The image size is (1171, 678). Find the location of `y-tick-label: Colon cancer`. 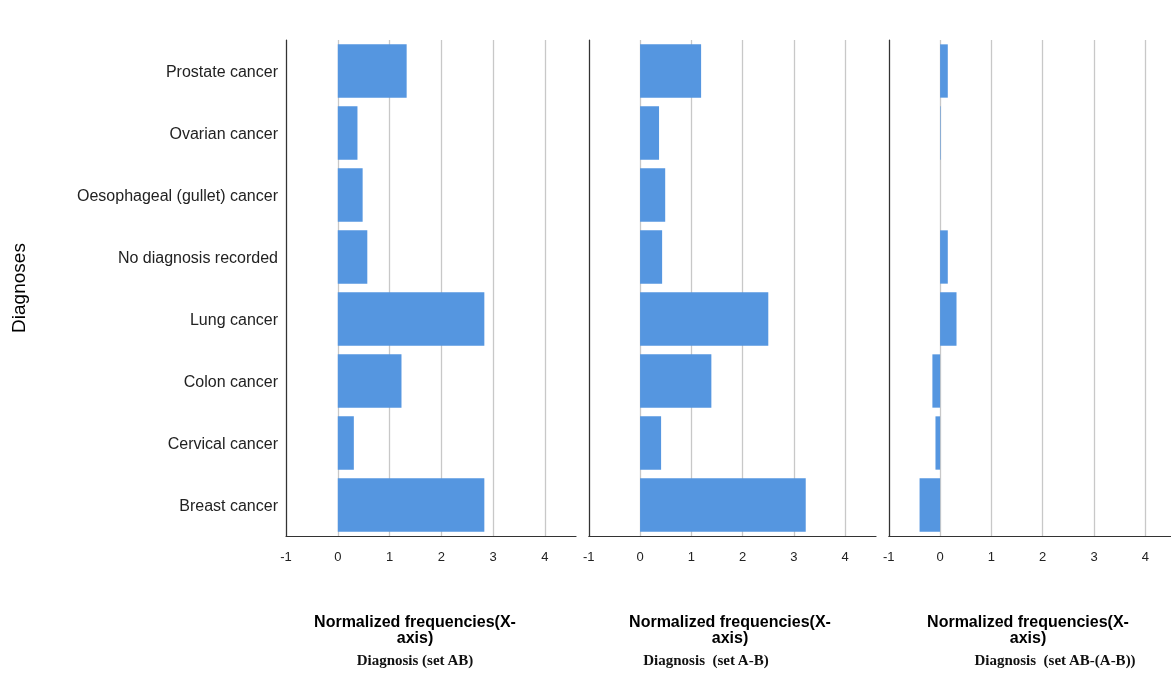

y-tick-label: Colon cancer is located at coordinates (231, 381).